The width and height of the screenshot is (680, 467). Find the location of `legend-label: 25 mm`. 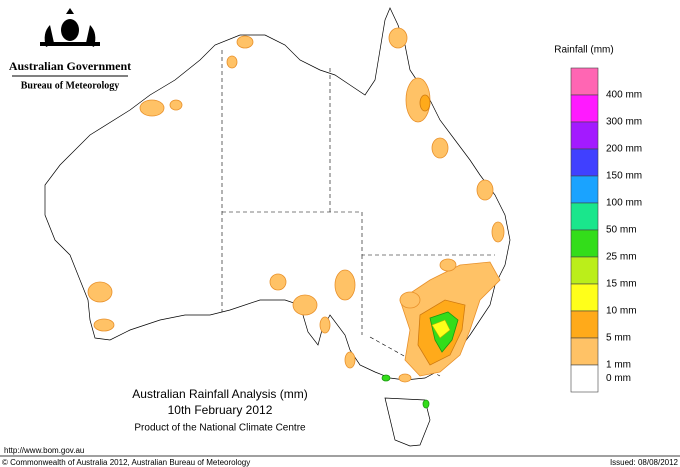

legend-label: 25 mm is located at coordinates (621, 257).